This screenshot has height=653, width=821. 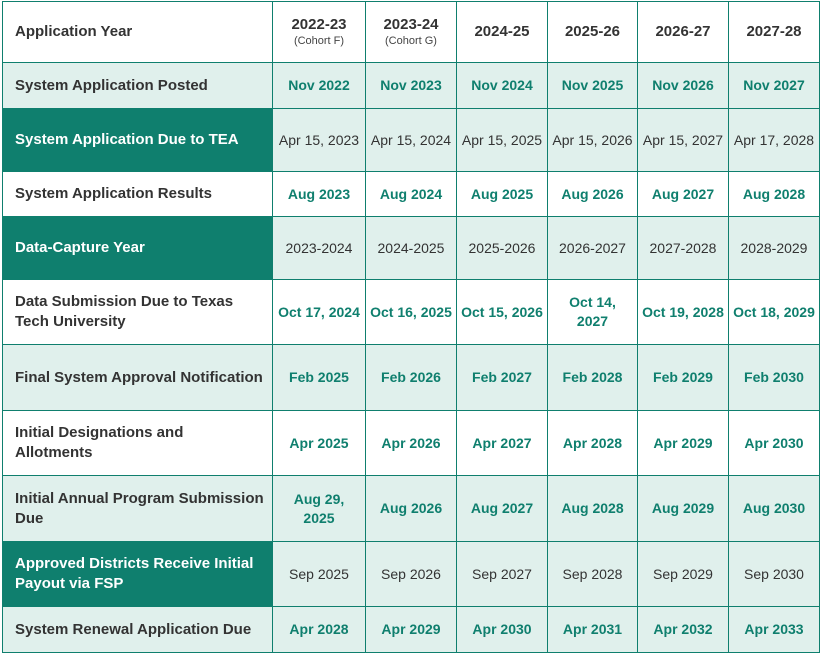 What do you see at coordinates (683, 85) in the screenshot?
I see `date-cell: Nov 2026` at bounding box center [683, 85].